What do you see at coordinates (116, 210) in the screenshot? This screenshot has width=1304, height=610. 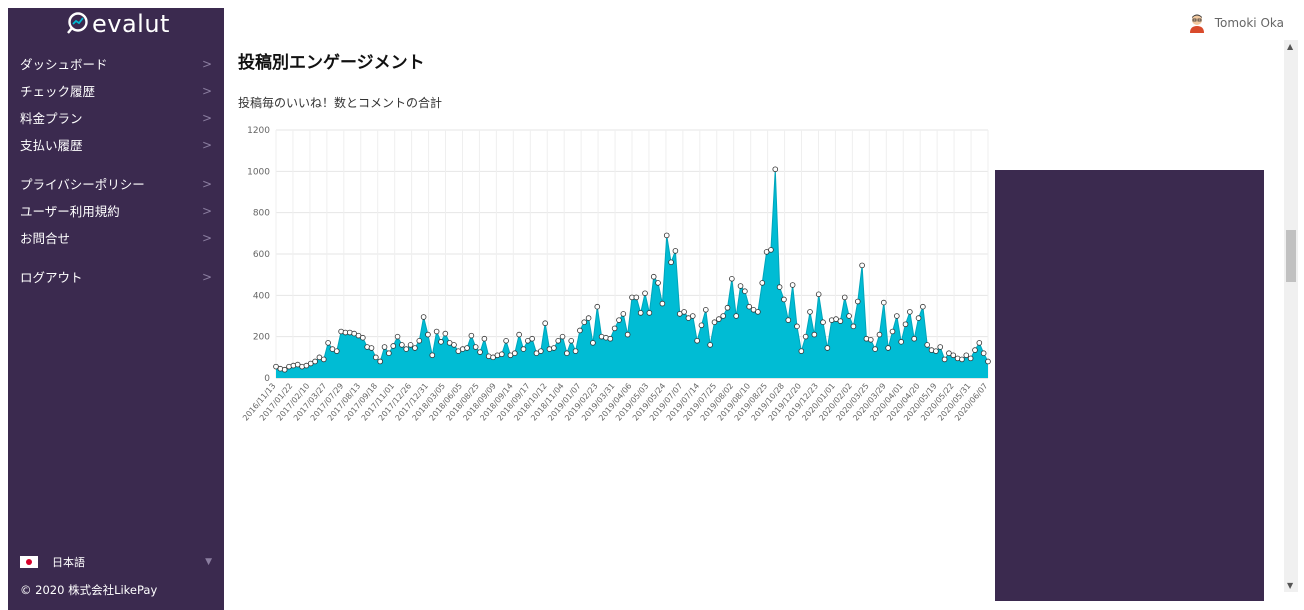 I see `sidebar-item-terms: ユーザー利用規約 >` at bounding box center [116, 210].